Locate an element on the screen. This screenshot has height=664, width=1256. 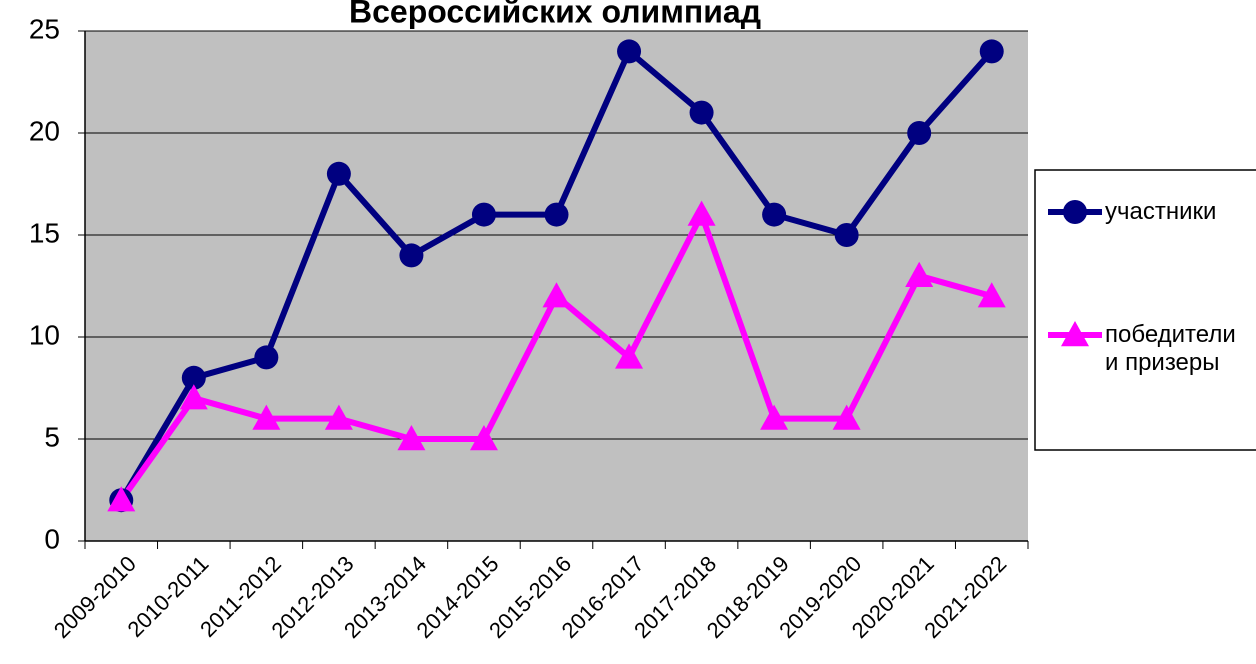
y-tick-label: 5 is located at coordinates (52, 436).